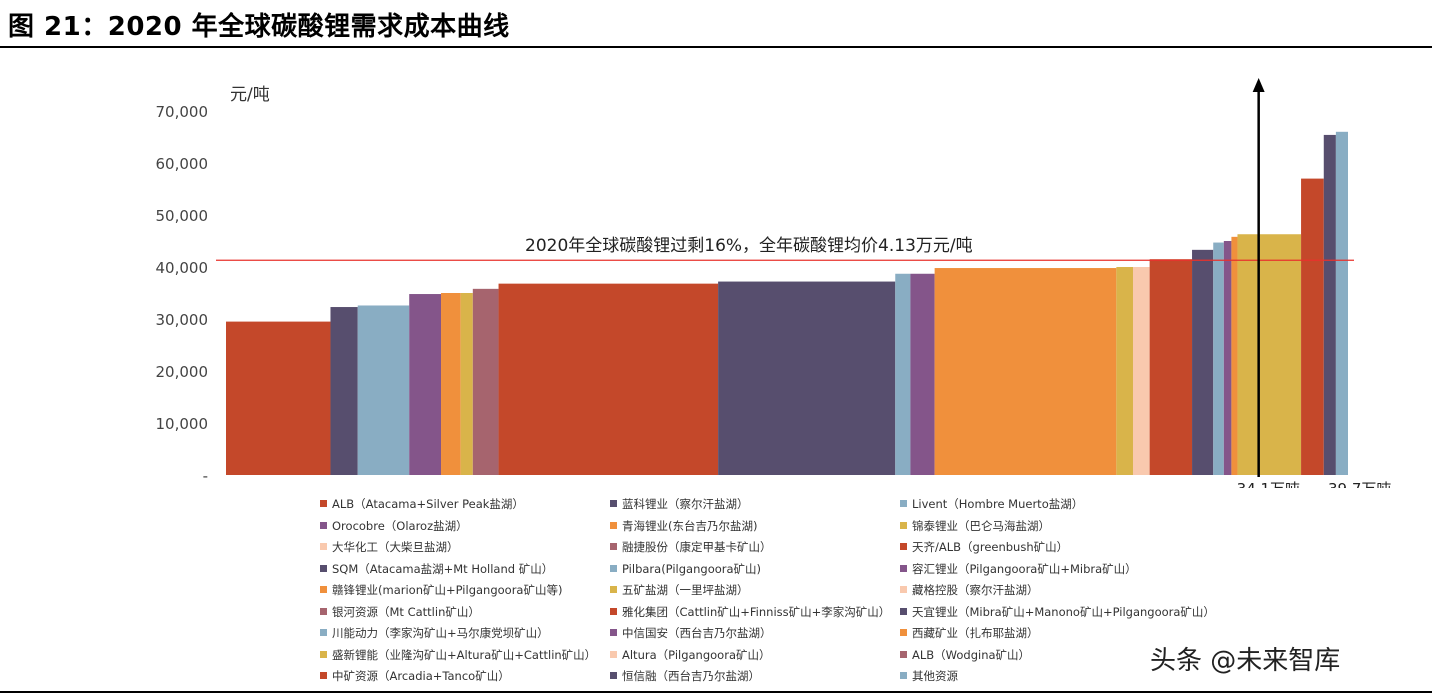  What do you see at coordinates (421, 676) in the screenshot?
I see `legend-label: 中矿资源（Arcadia+Tanco矿山）` at bounding box center [421, 676].